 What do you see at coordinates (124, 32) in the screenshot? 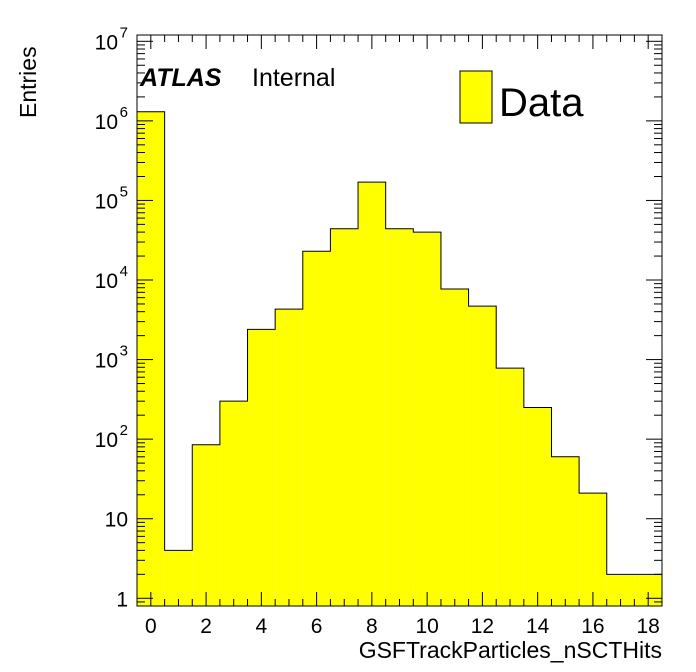
I see `y-tick-label-exponent: 7` at bounding box center [124, 32].